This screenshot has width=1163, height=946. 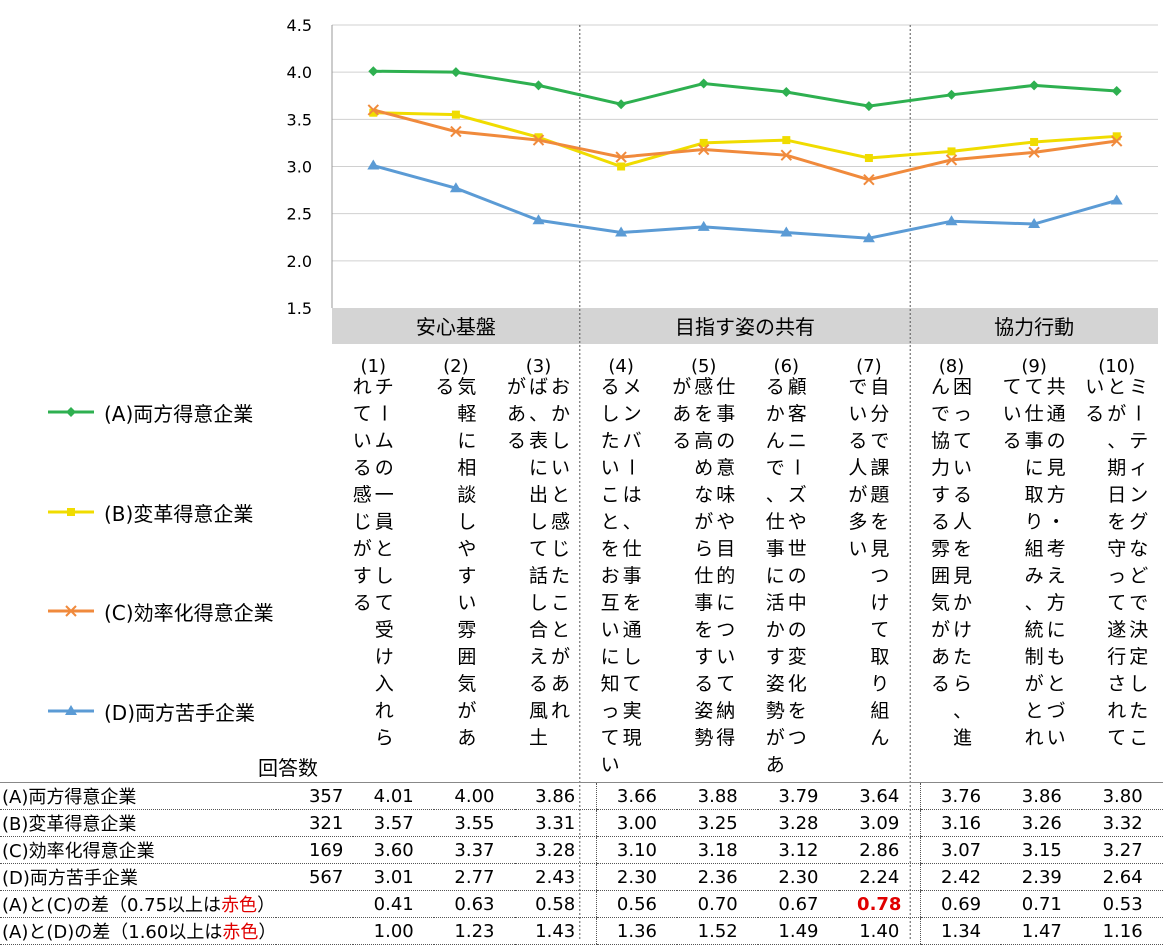 I want to click on row-count, so click(x=315, y=931).